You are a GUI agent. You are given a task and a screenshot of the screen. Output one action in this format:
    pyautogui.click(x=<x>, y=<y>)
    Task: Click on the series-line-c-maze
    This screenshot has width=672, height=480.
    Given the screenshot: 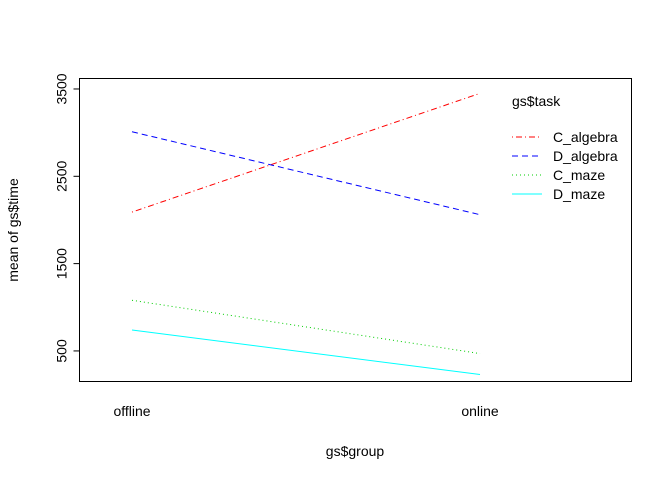 What is the action you would take?
    pyautogui.click(x=306, y=327)
    